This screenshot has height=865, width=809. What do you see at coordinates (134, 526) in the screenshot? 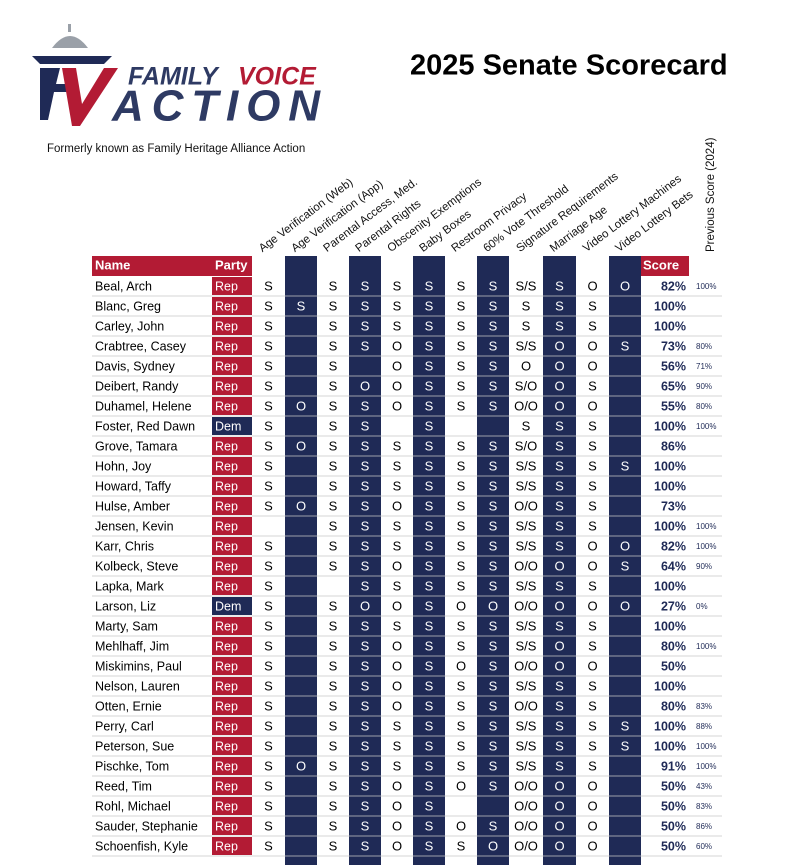
I see `member-name: Jensen, Kevin` at bounding box center [134, 526].